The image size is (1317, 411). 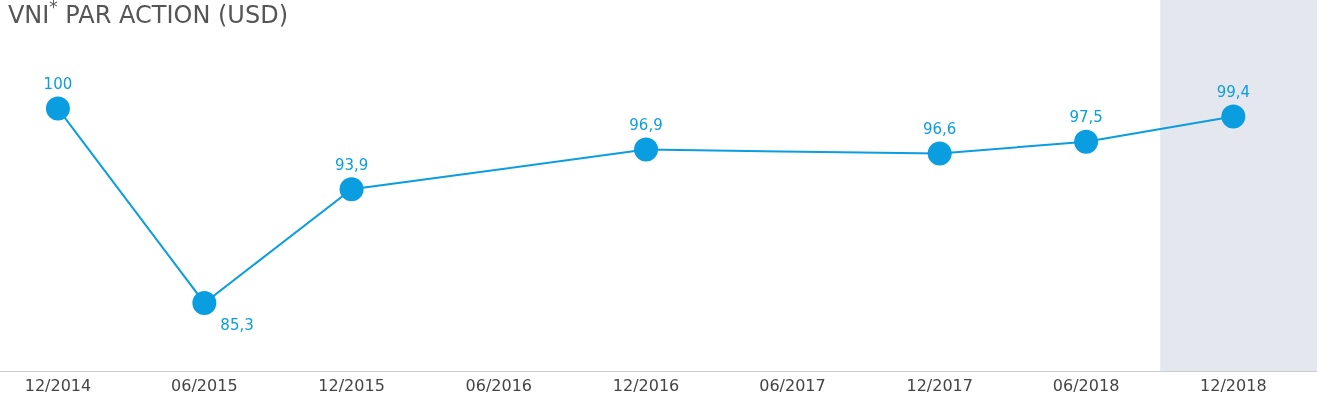 What do you see at coordinates (646, 124) in the screenshot?
I see `data-label: 96,9` at bounding box center [646, 124].